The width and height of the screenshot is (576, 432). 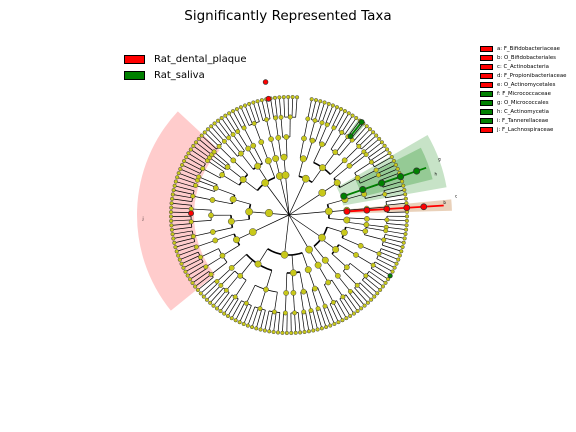 I want to click on clade-letter-0: j, so click(x=143, y=218).